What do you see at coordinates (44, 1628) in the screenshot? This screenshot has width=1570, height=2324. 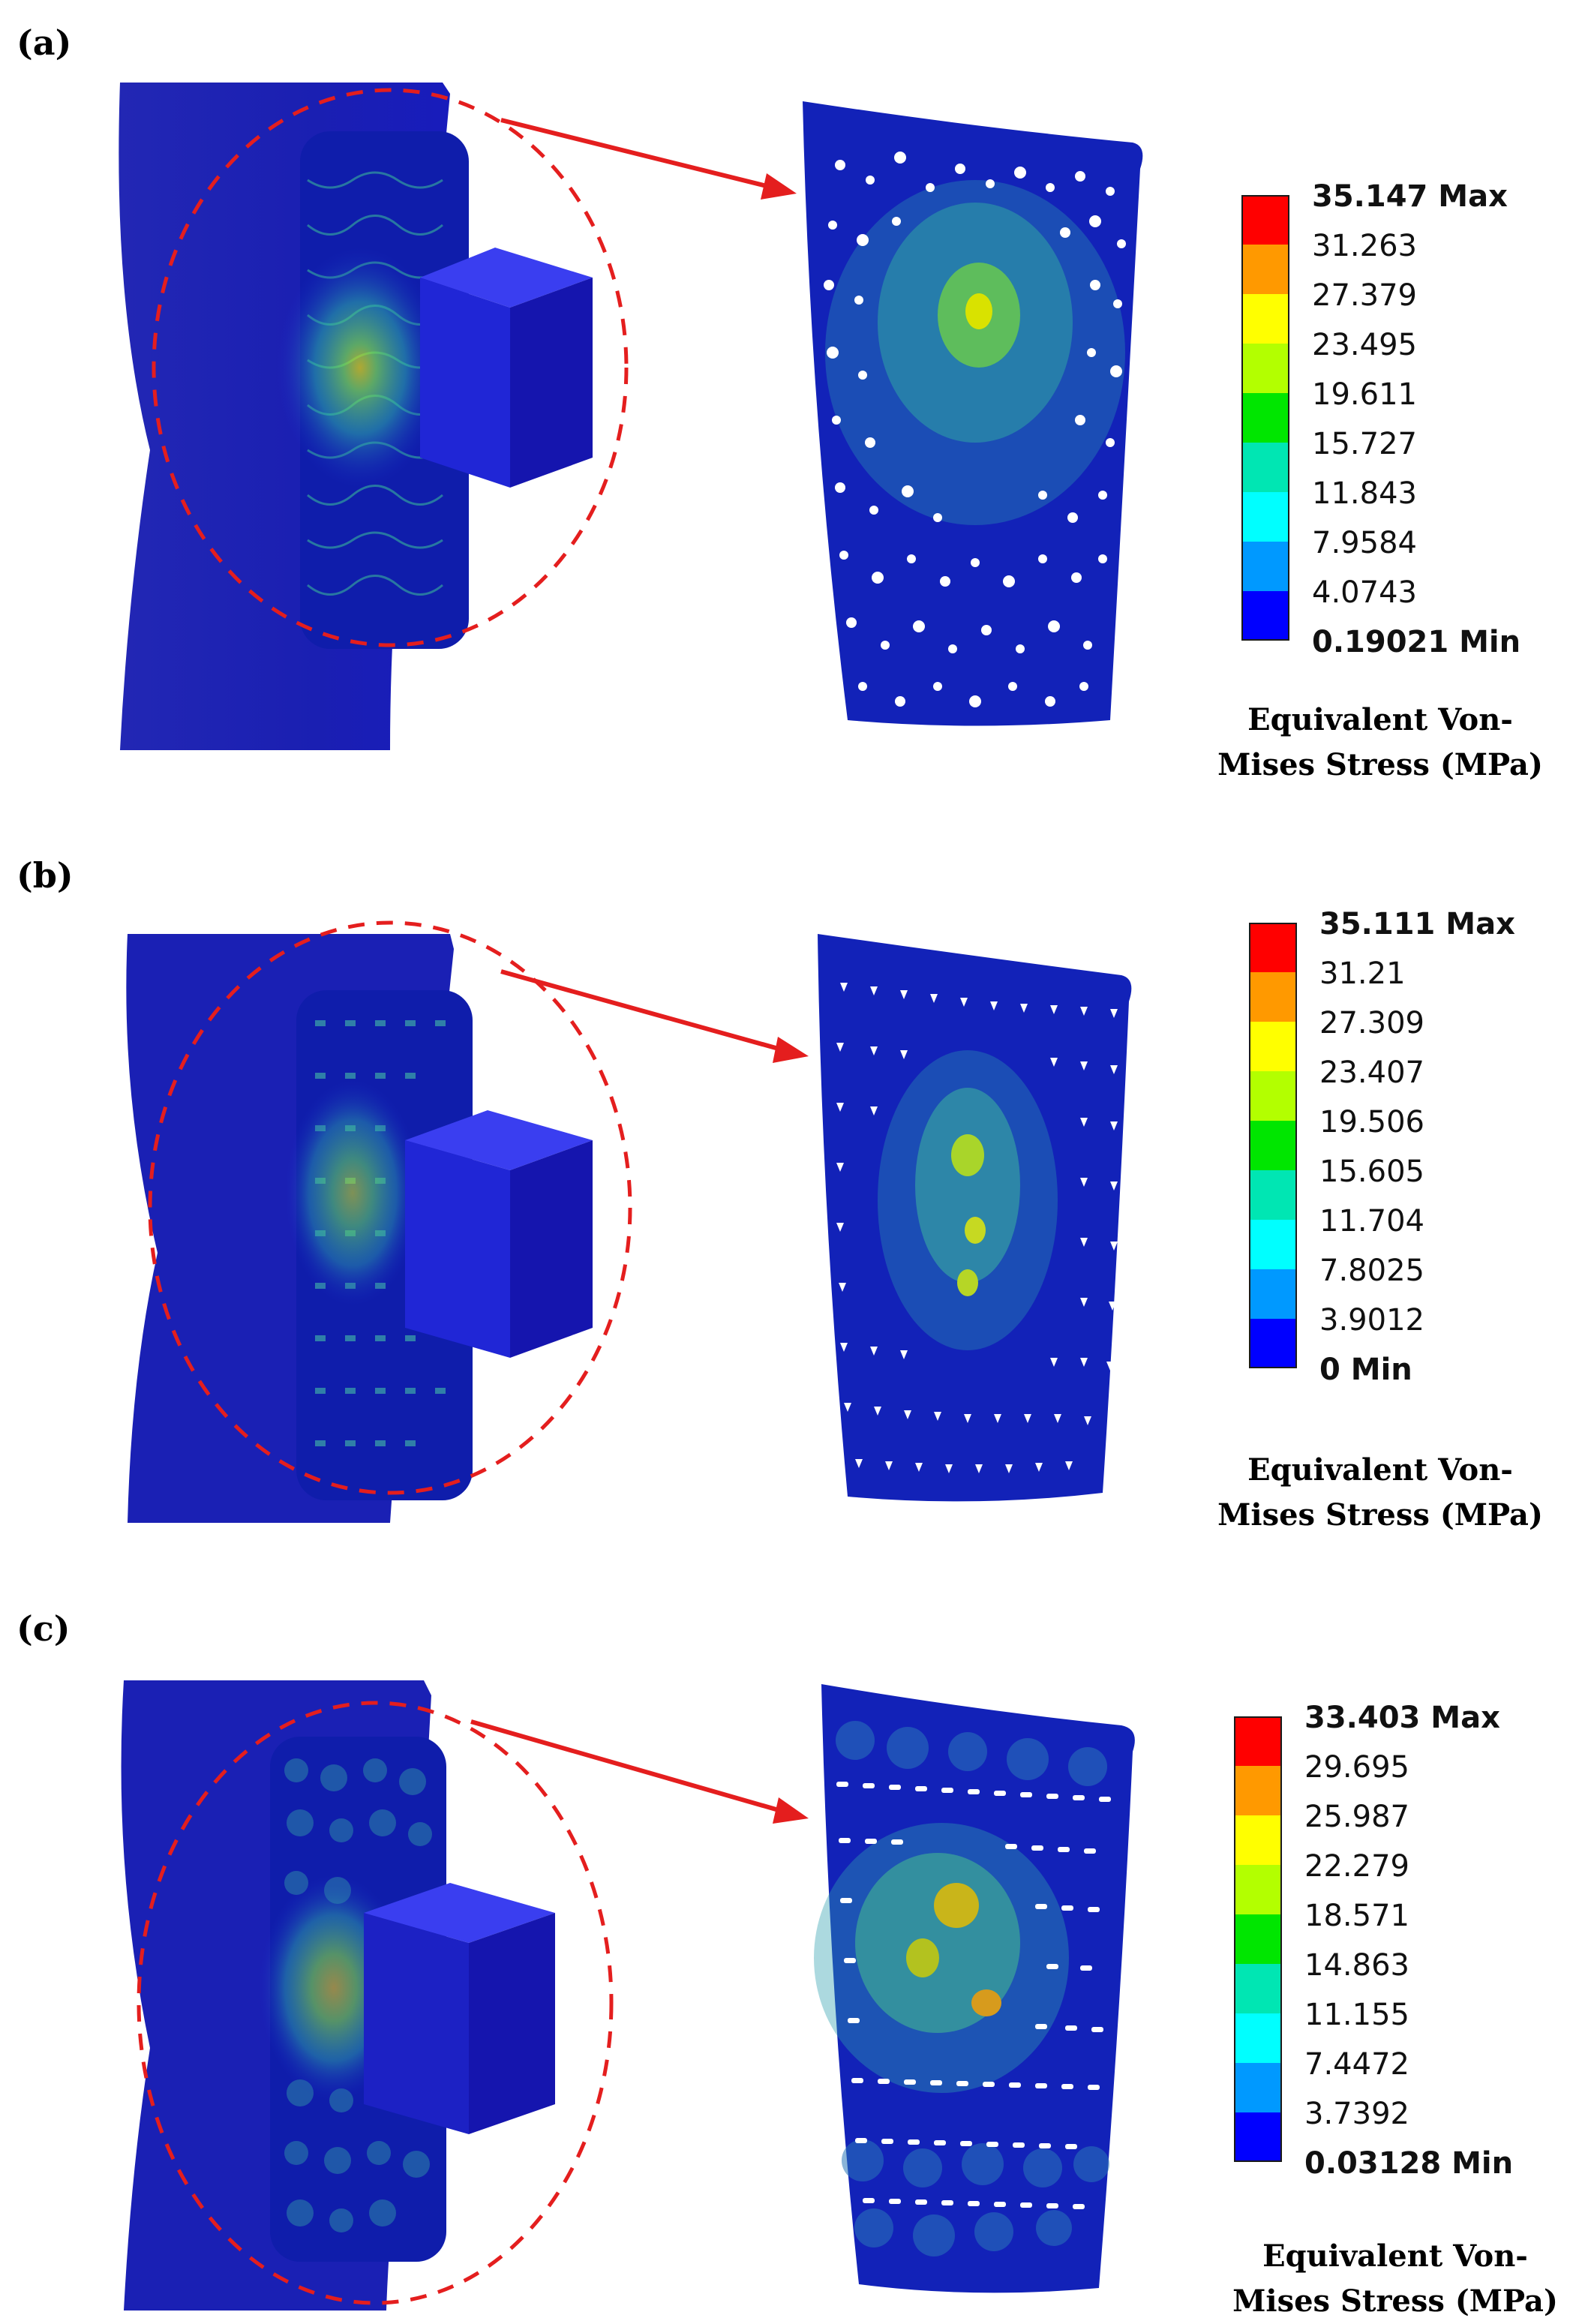 I see `panel-label: (c)` at bounding box center [44, 1628].